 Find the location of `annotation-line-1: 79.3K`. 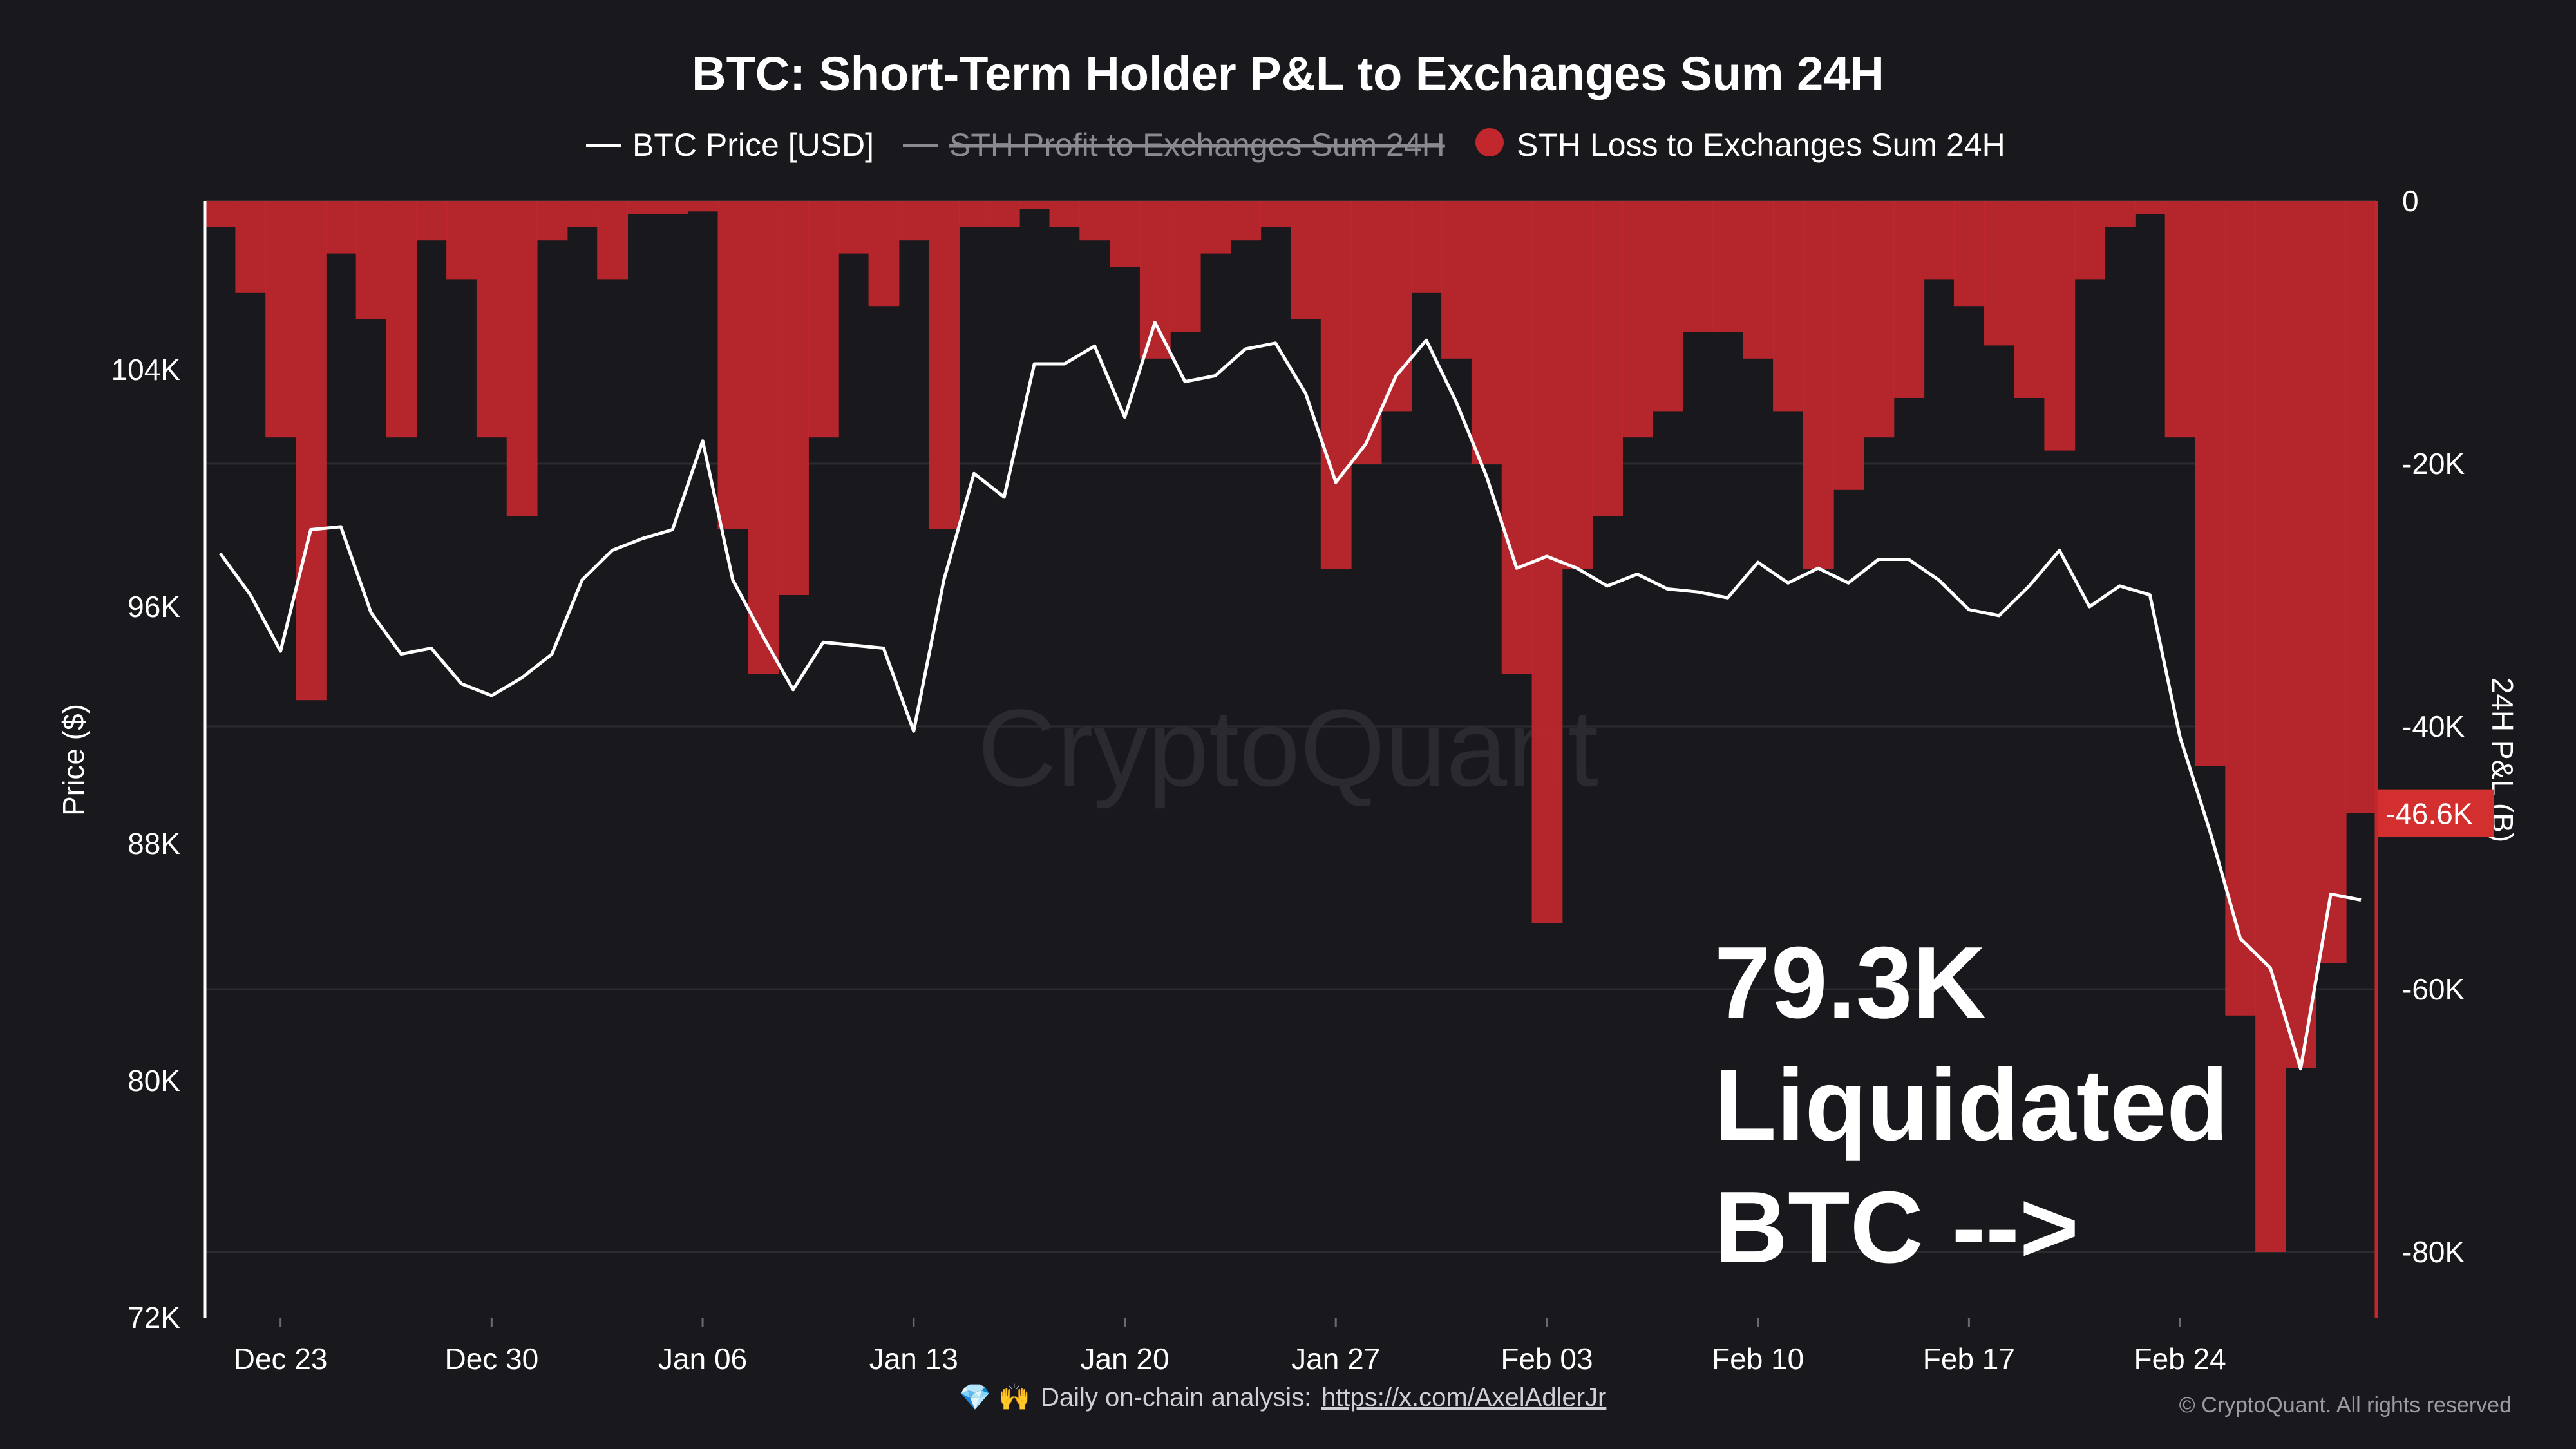

annotation-line-1: 79.3K is located at coordinates (1850, 982).